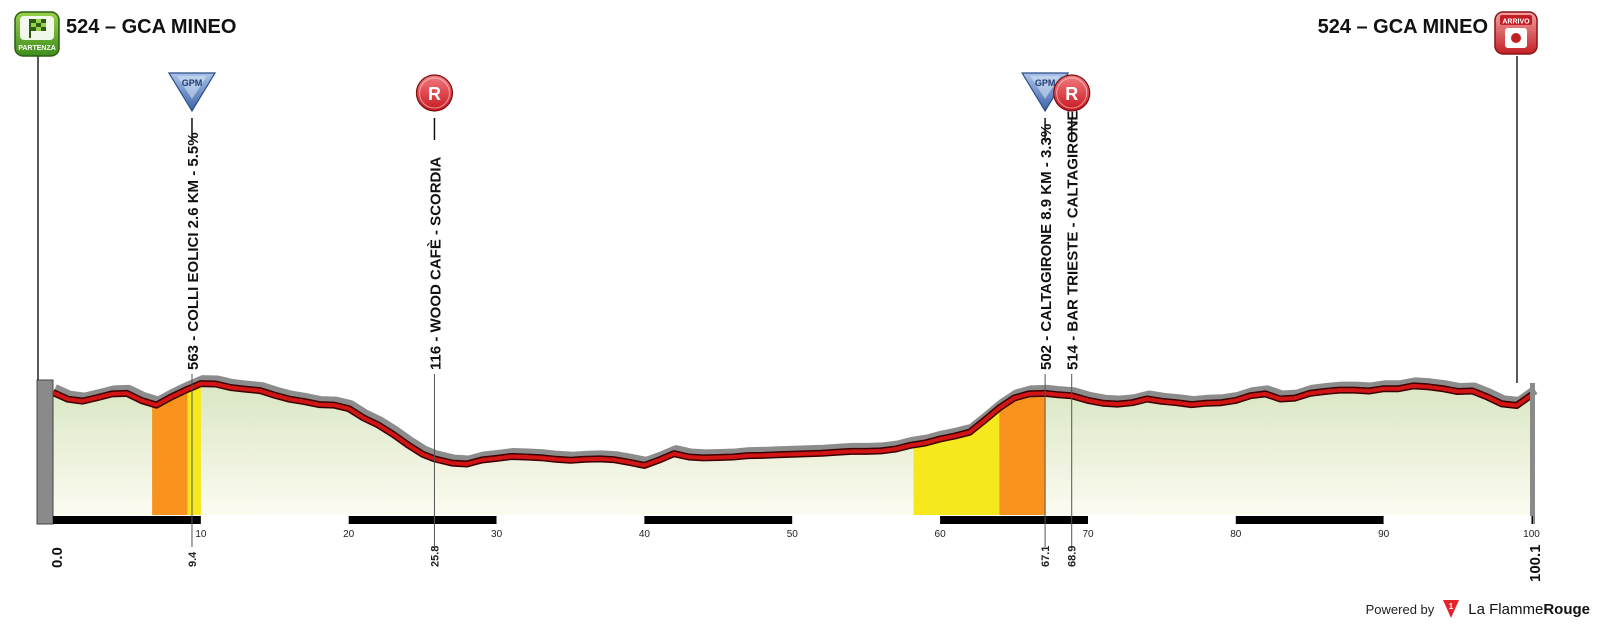 The width and height of the screenshot is (1600, 625). I want to click on powered-by-footer: Powered by 1 La FlammeRouge, so click(1478, 609).